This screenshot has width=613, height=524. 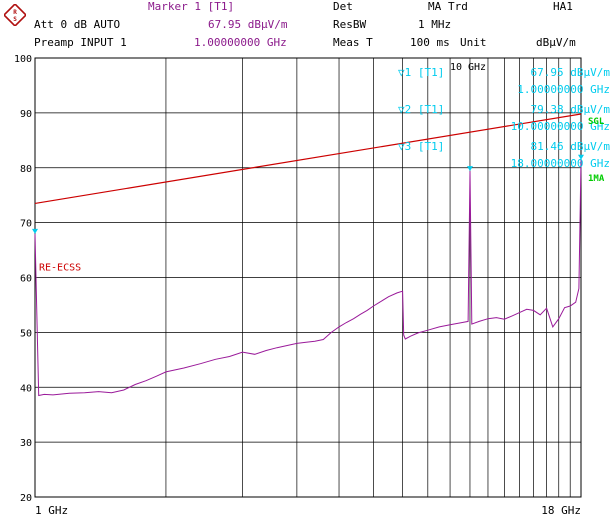 I want to click on meast-label: Meas T, so click(x=353, y=42).